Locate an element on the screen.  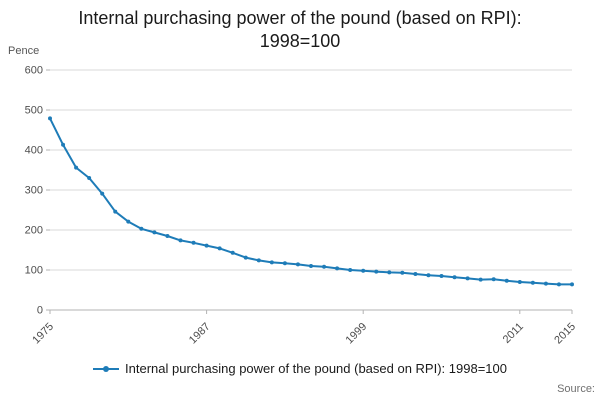
x-tick-label: 2015 is located at coordinates (565, 334).